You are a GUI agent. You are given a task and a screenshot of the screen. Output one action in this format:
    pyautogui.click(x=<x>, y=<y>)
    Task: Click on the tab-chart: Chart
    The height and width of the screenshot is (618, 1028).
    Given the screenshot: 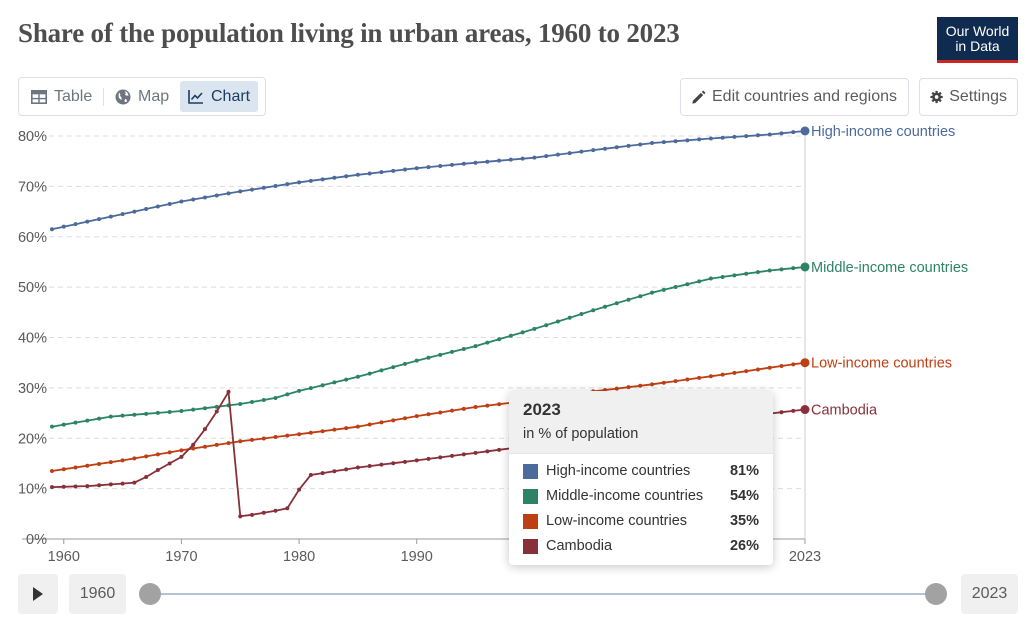 What is the action you would take?
    pyautogui.click(x=219, y=96)
    